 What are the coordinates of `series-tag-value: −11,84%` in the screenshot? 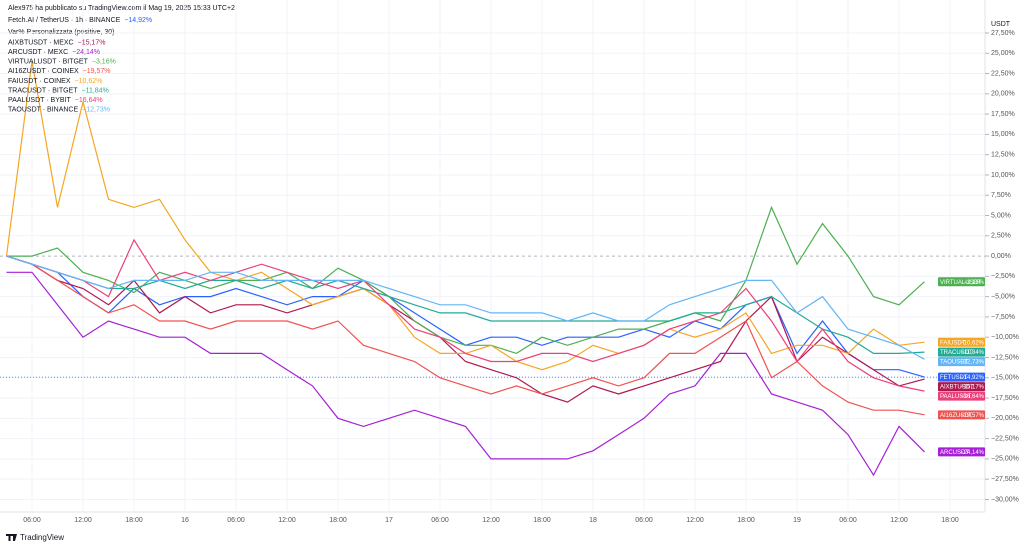 It's located at (973, 353).